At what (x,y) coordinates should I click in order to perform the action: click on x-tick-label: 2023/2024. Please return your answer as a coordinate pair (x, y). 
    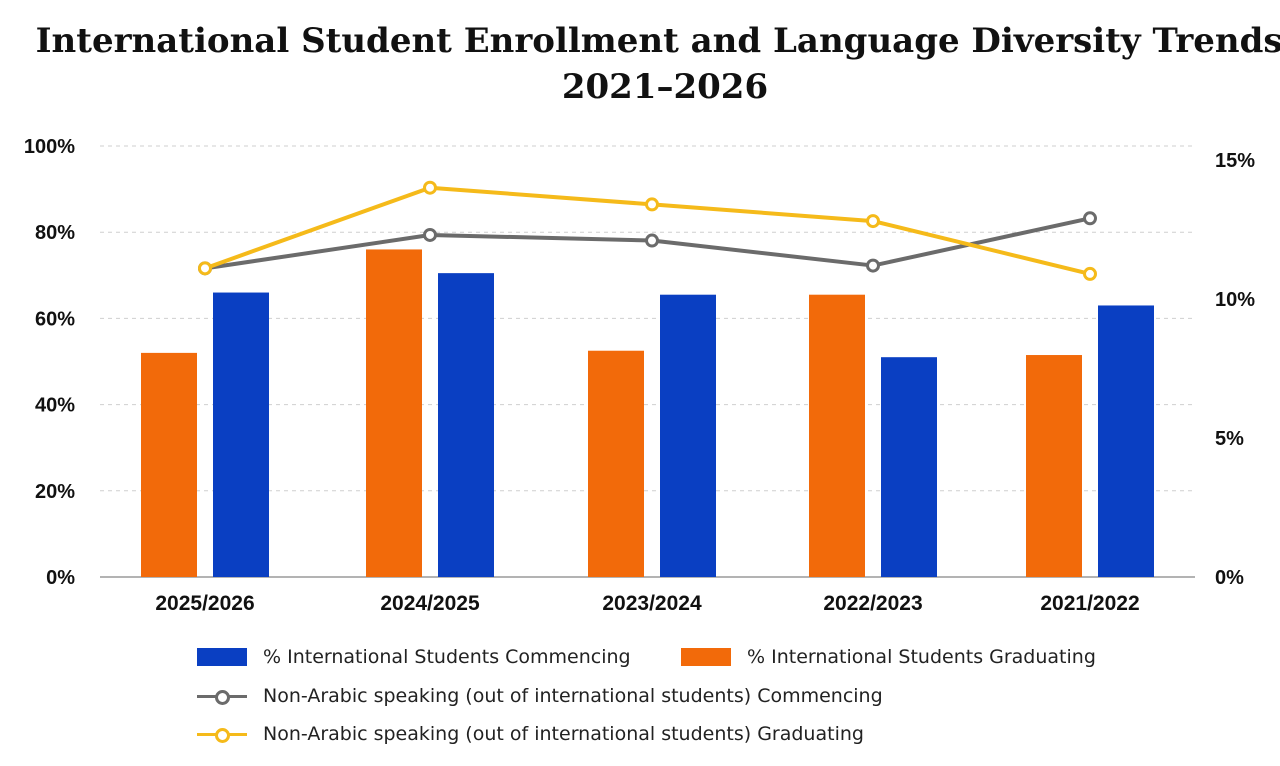
    Looking at the image, I should click on (652, 603).